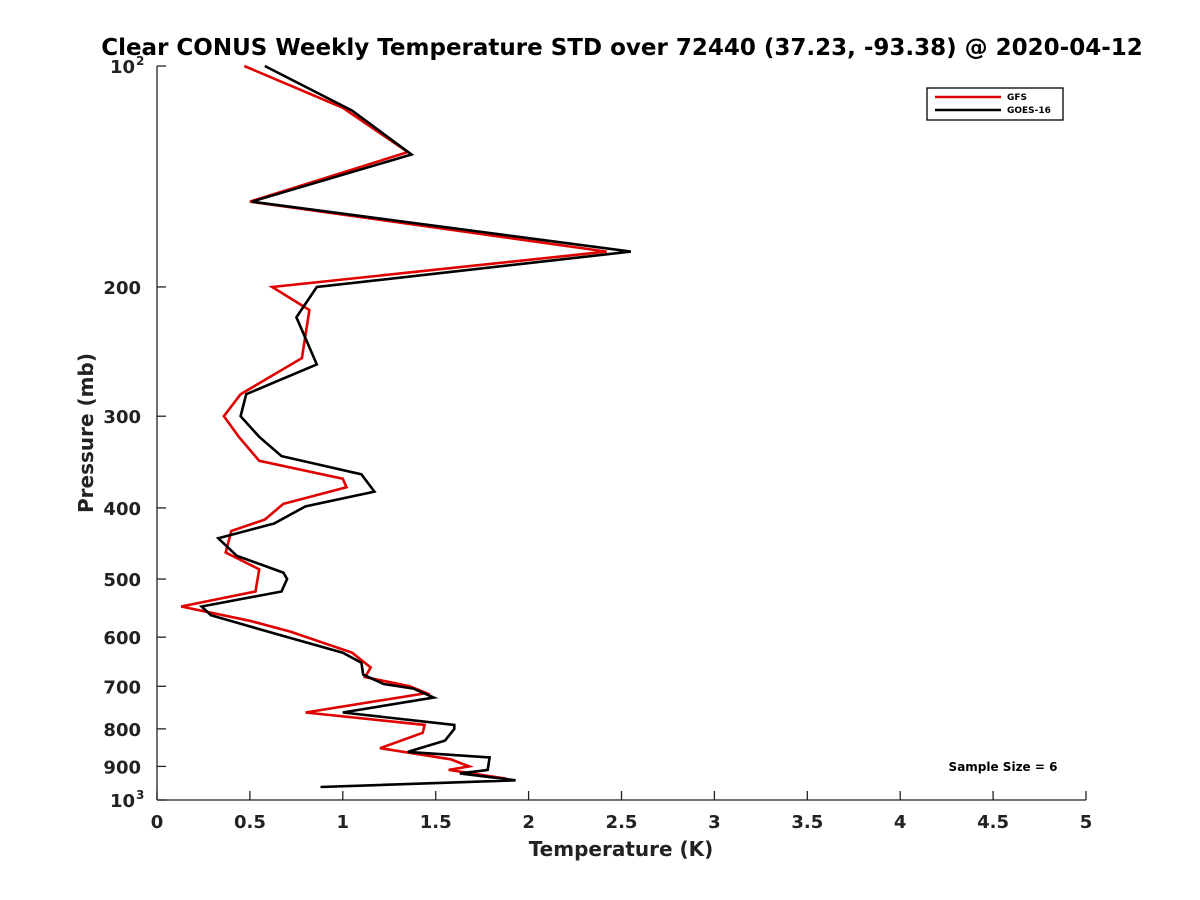  I want to click on y-tick-label: 300, so click(122, 417).